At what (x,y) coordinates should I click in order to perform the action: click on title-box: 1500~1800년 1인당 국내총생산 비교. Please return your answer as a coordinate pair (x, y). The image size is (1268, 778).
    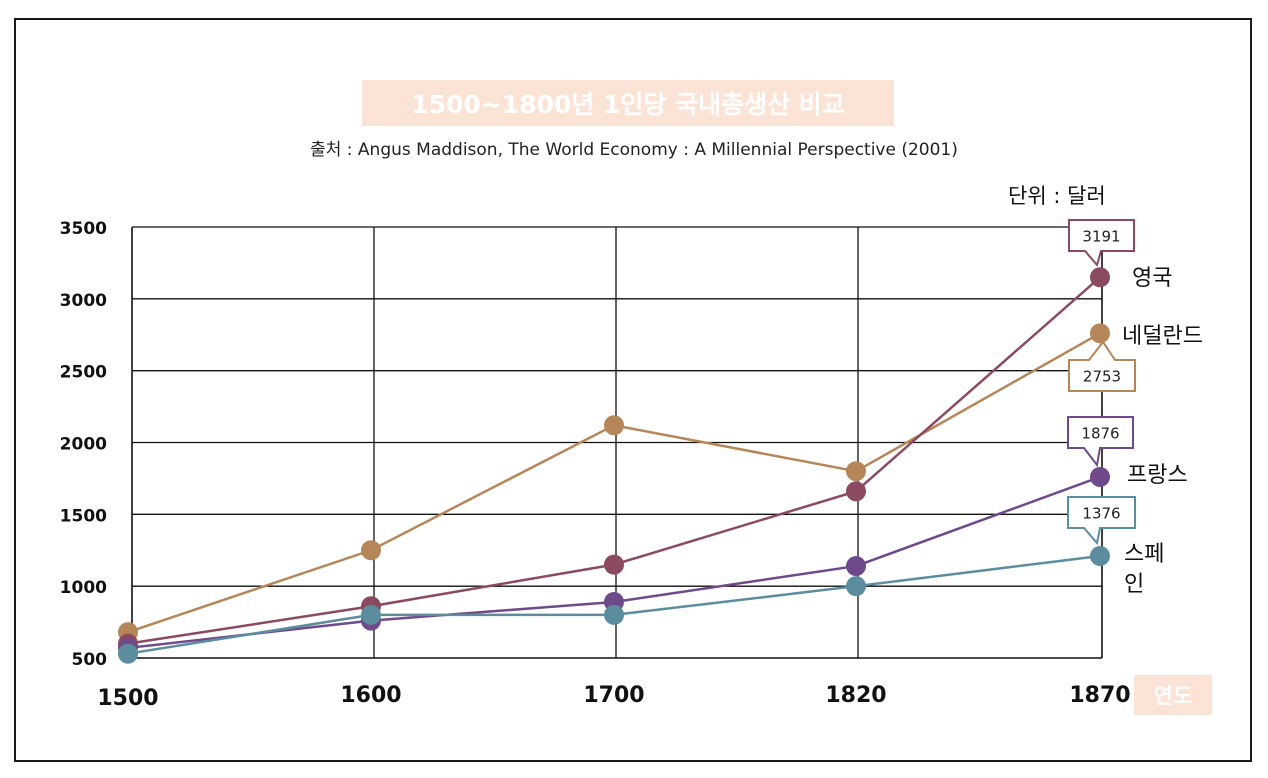
    Looking at the image, I should click on (628, 103).